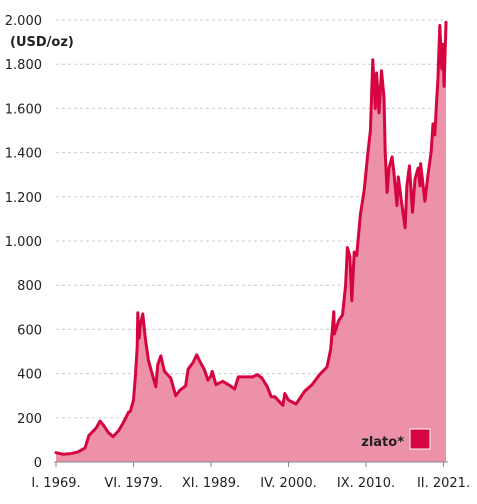 This screenshot has width=477, height=504. I want to click on legend-swatch, so click(420, 439).